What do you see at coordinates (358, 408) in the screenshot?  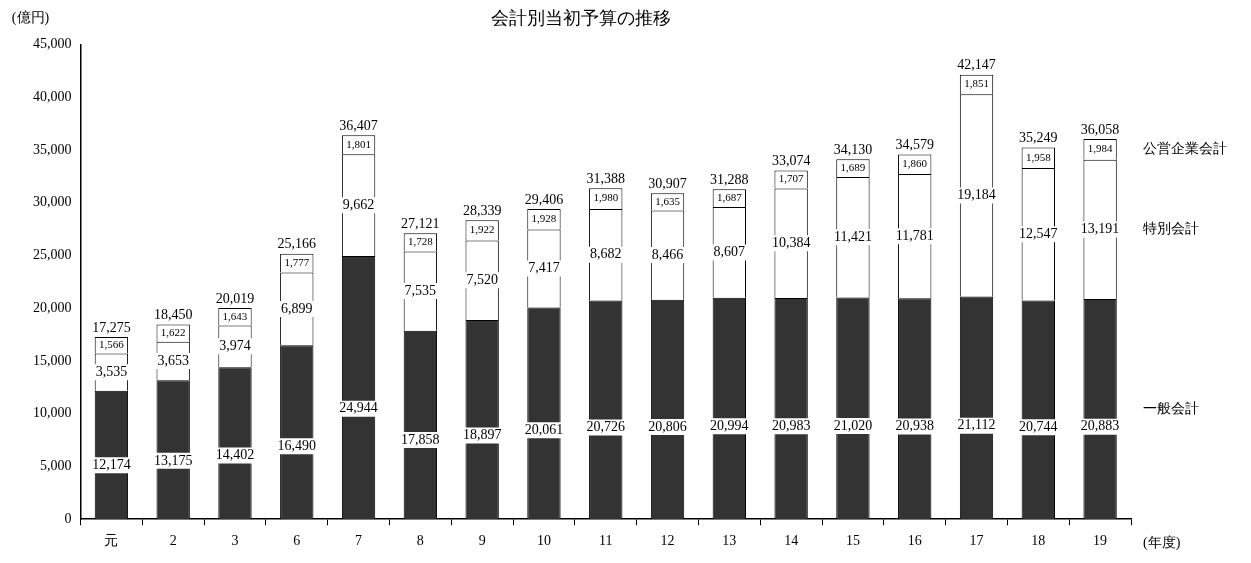 I see `data-label: 24,944` at bounding box center [358, 408].